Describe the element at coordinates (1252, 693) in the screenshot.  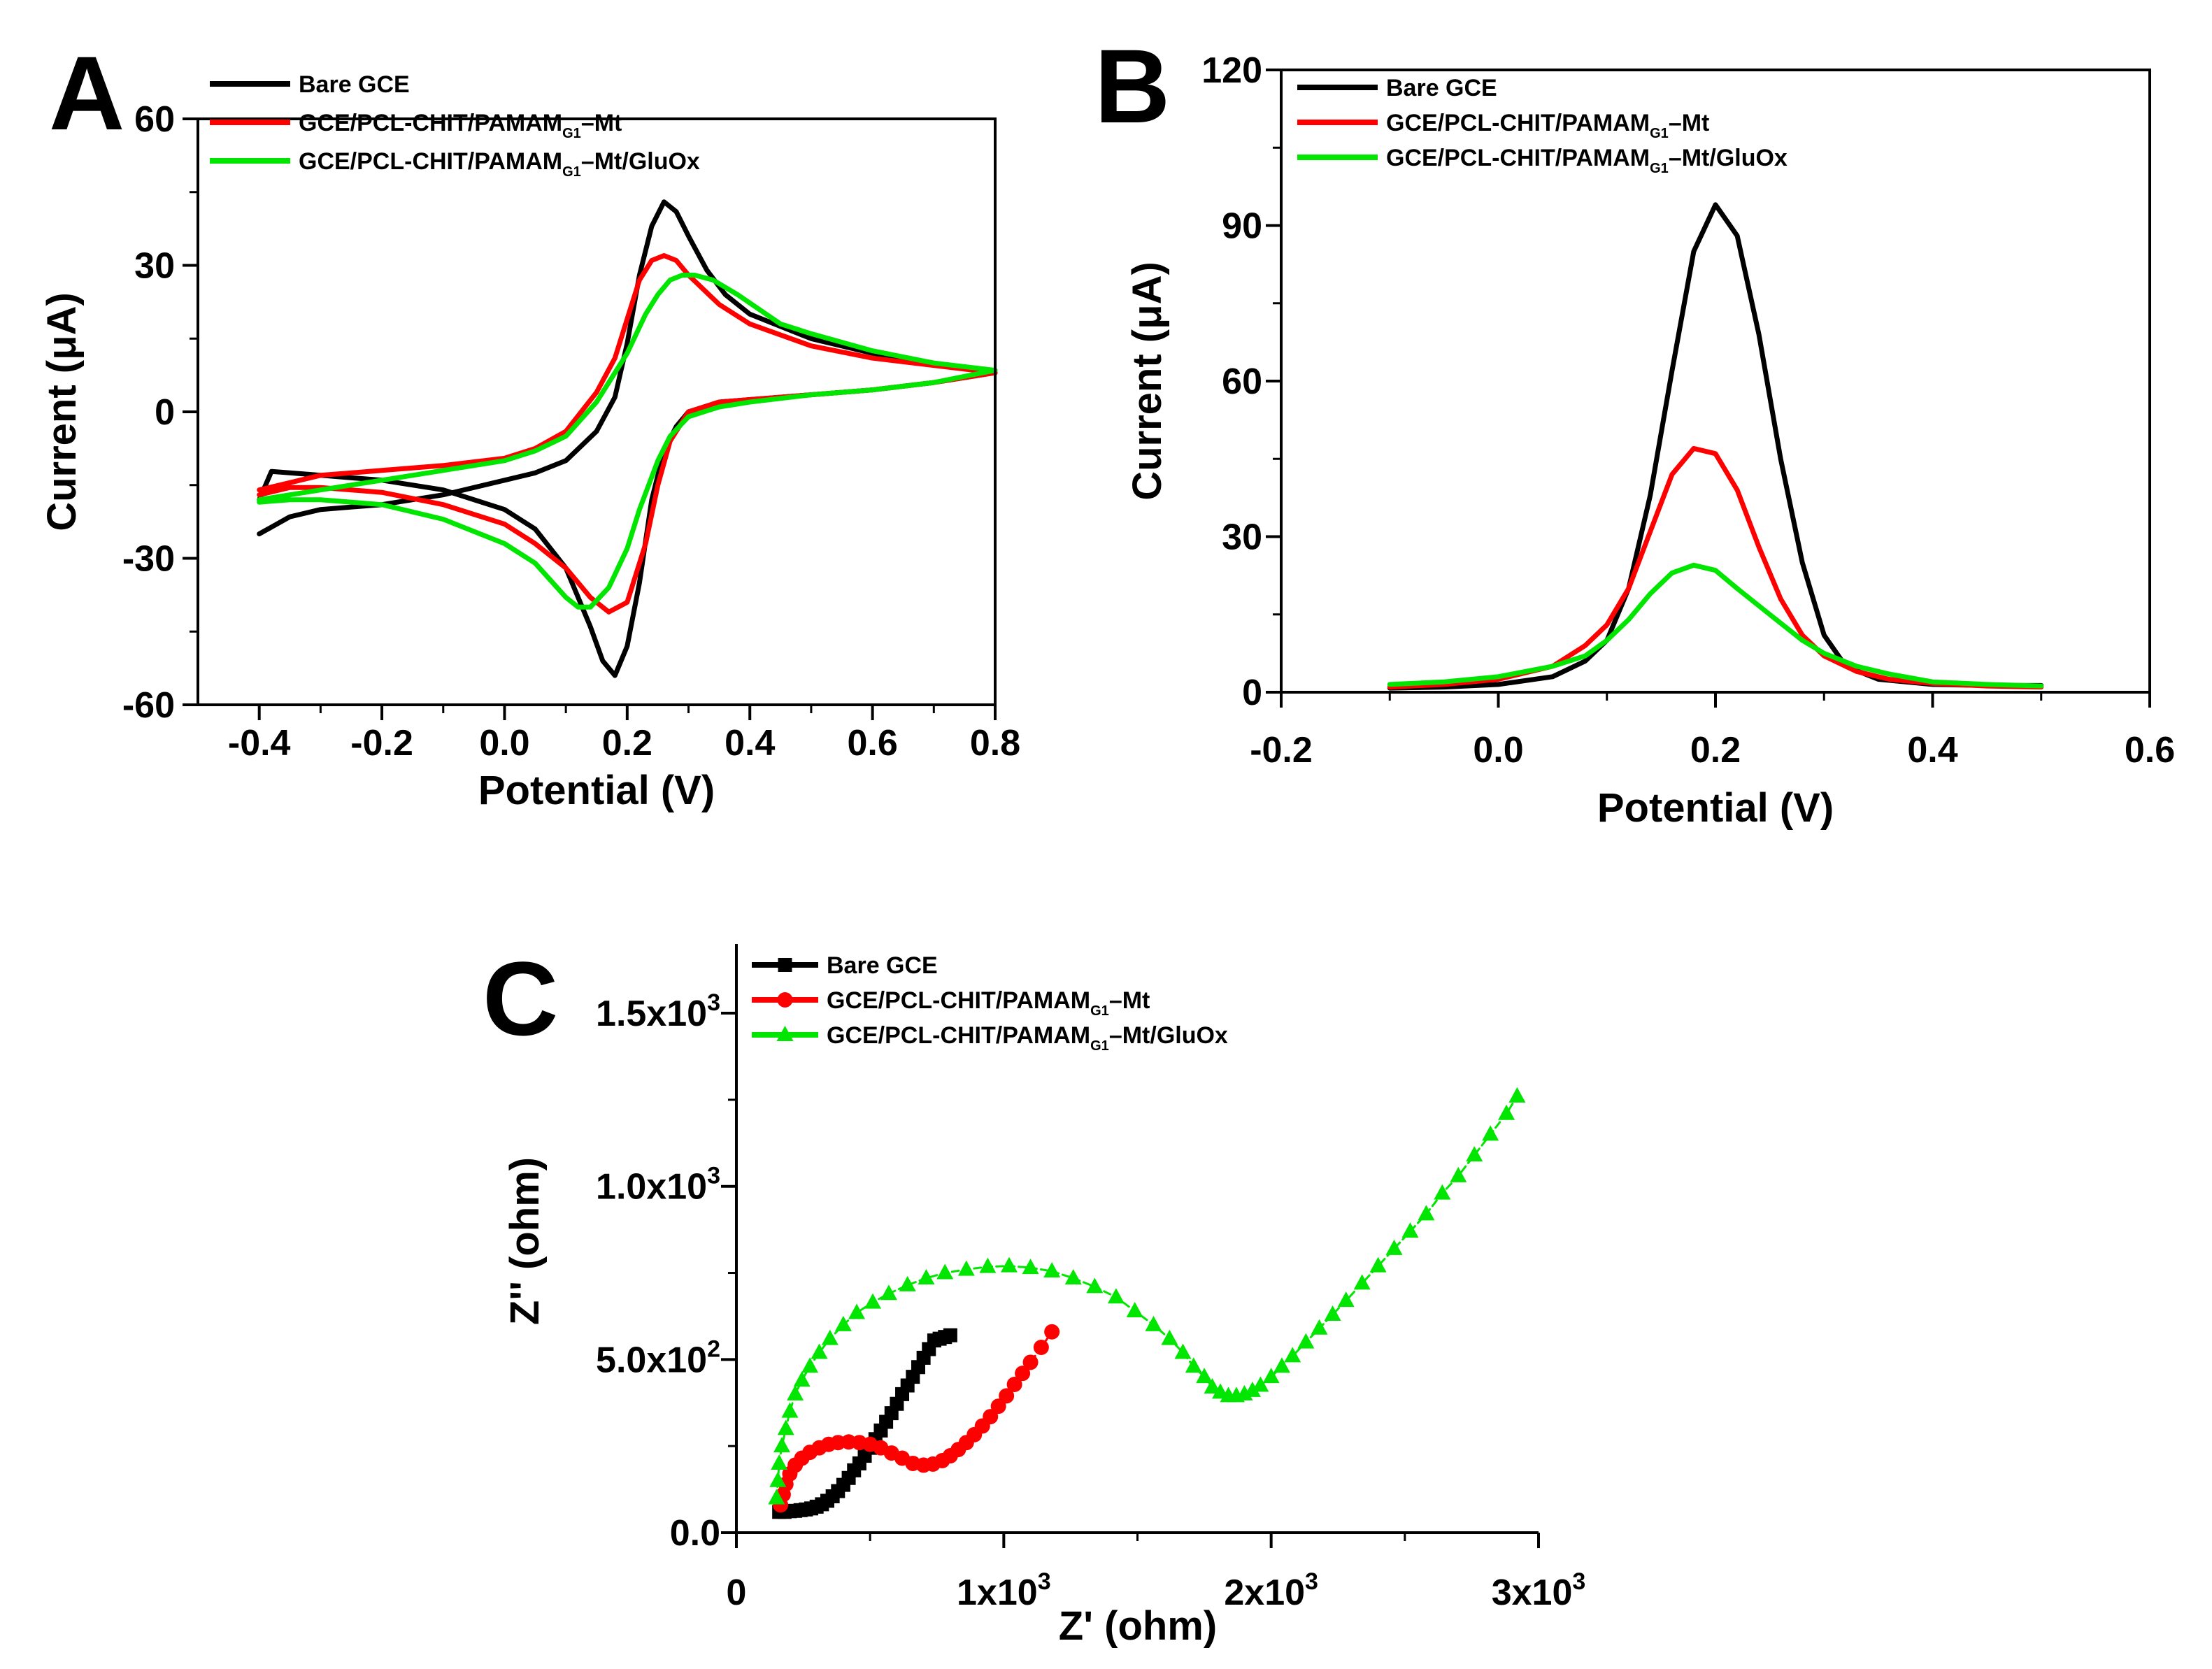
I see `panel-b-y-tick-label: 0` at that location.